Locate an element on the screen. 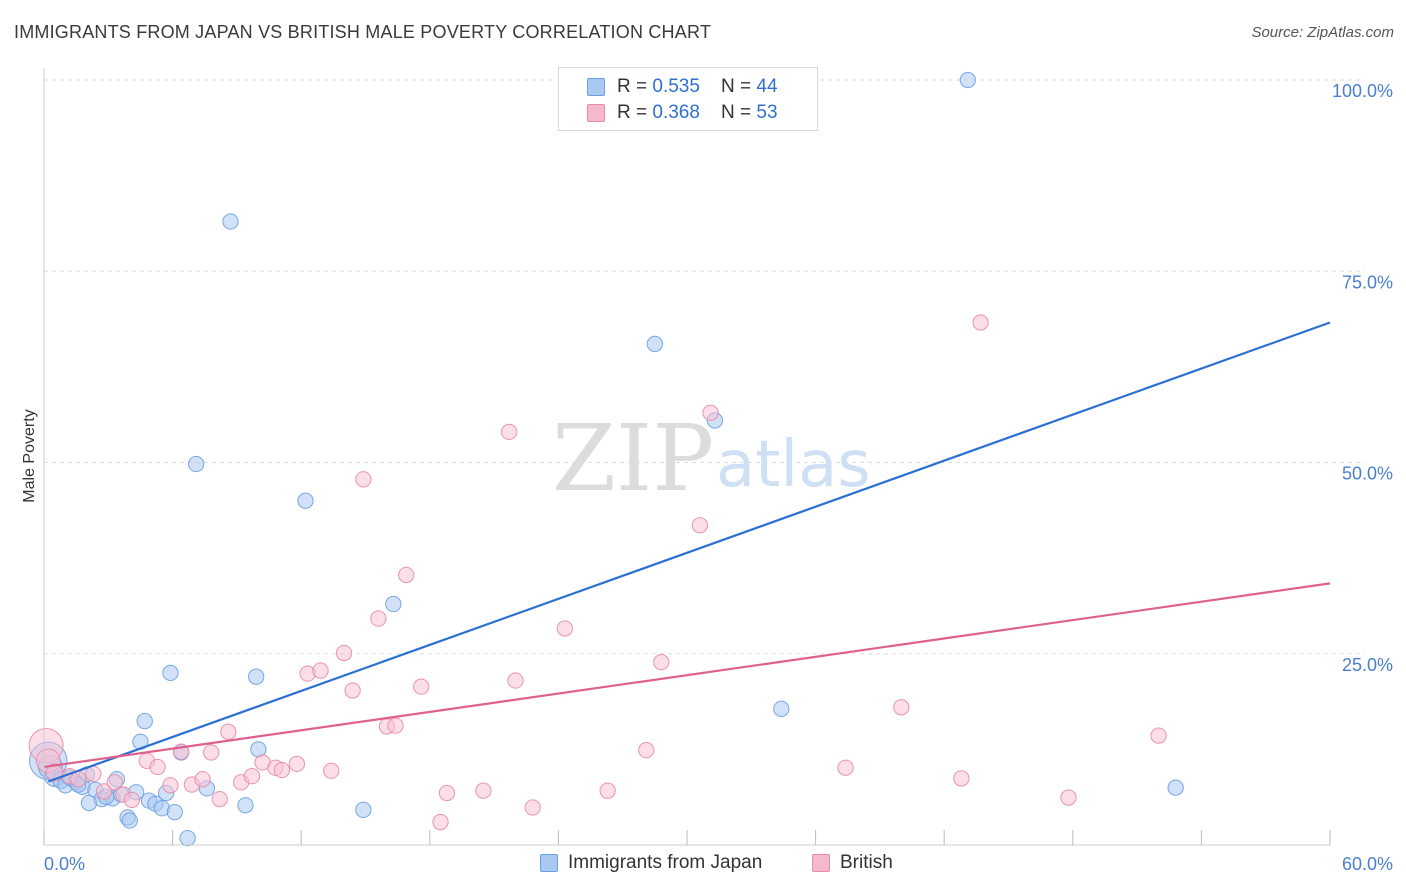  y-tick-label: 25.0% is located at coordinates (1367, 665).